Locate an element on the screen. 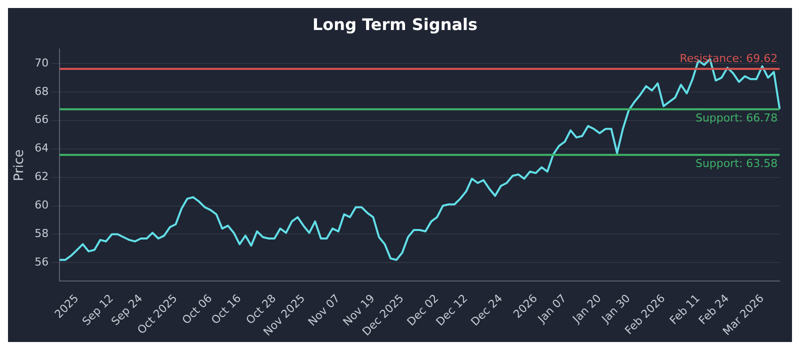 This screenshot has width=800, height=350. x-tick-label: Dec 24 is located at coordinates (487, 310).